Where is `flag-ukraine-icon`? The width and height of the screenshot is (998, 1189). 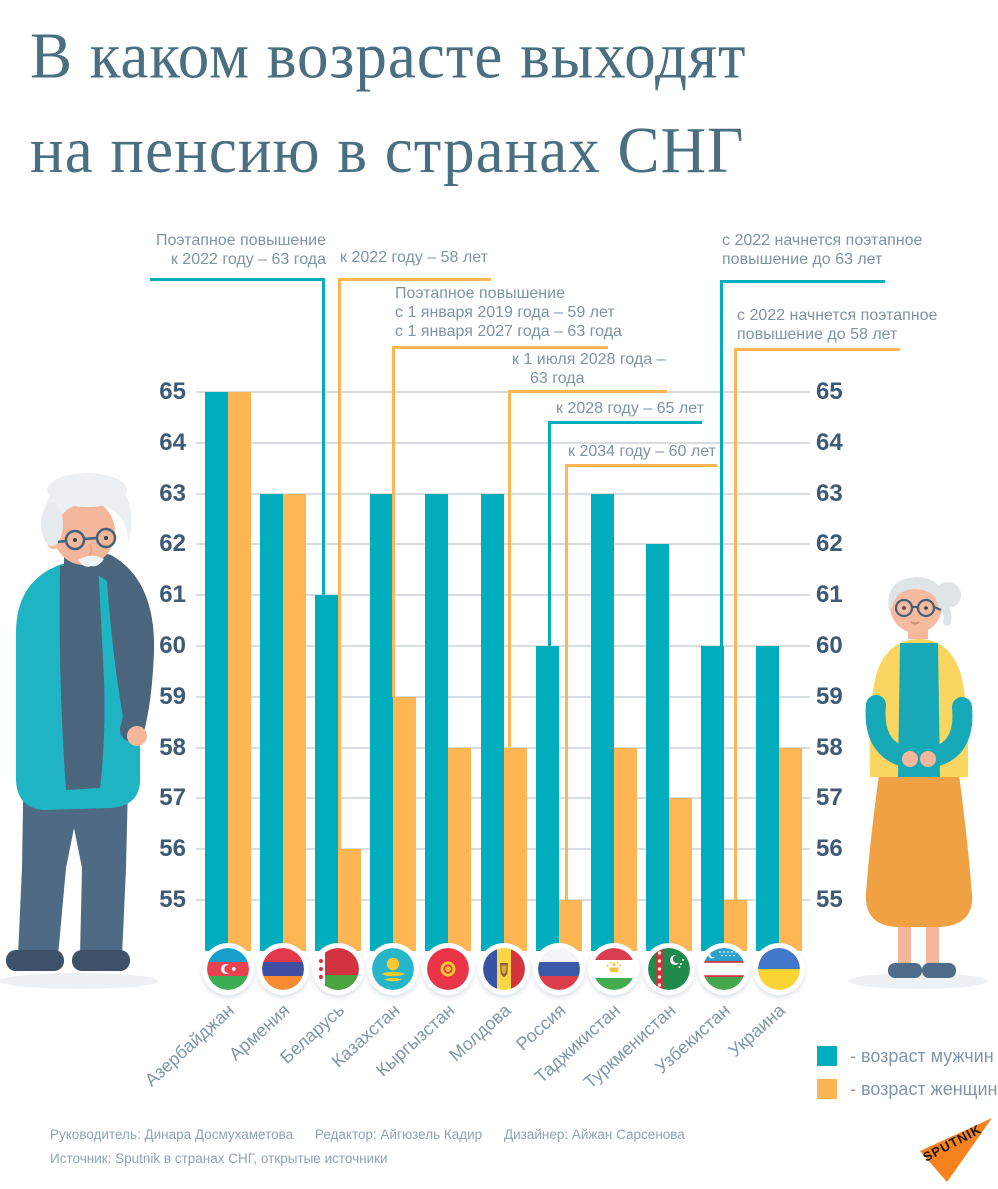 flag-ukraine-icon is located at coordinates (779, 969).